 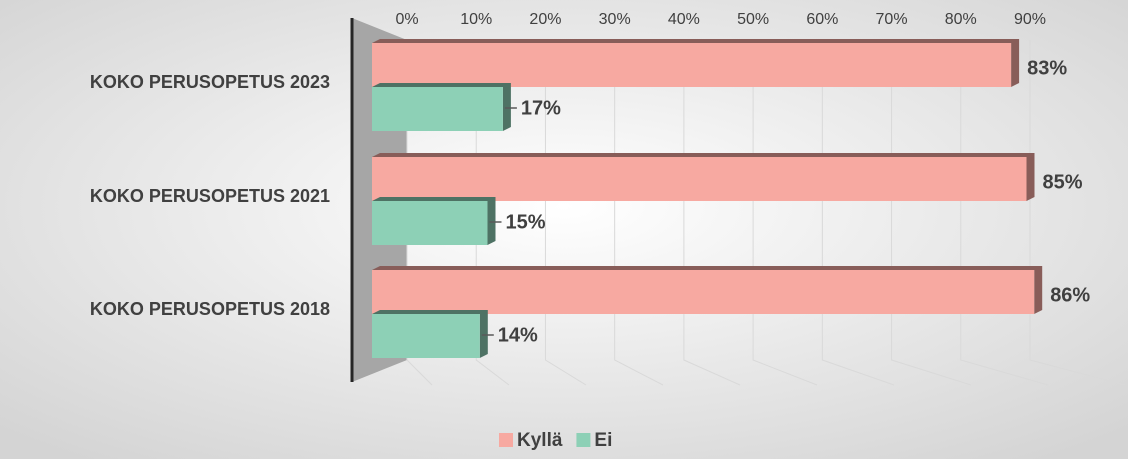 What do you see at coordinates (476, 19) in the screenshot?
I see `x-tick-label: 10%` at bounding box center [476, 19].